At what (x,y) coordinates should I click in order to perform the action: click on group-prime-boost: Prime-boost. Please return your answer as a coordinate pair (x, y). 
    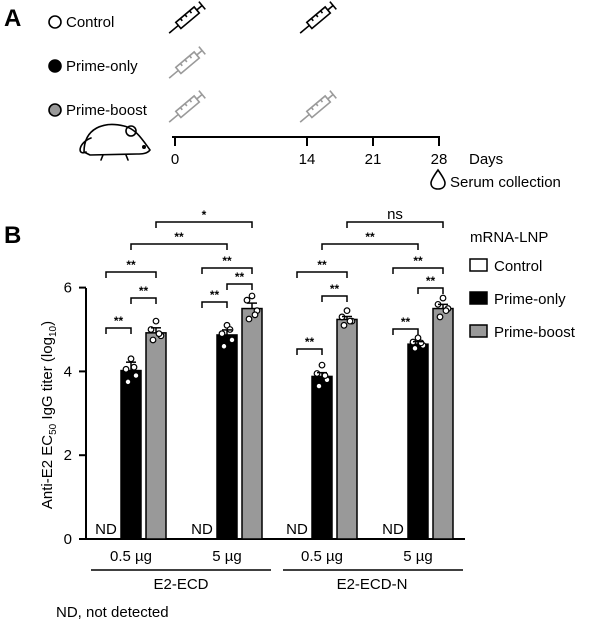
    Looking at the image, I should click on (98, 110).